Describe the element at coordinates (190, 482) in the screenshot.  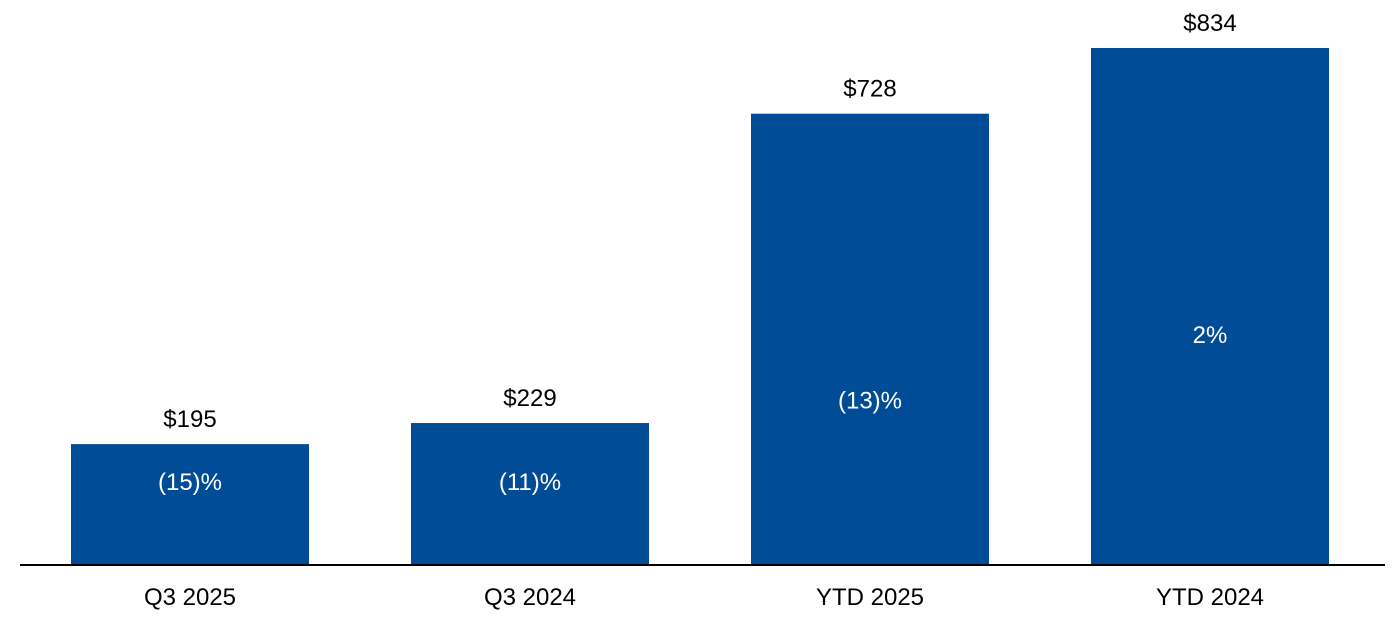
I see `bar-change-label-0: (15)%` at that location.